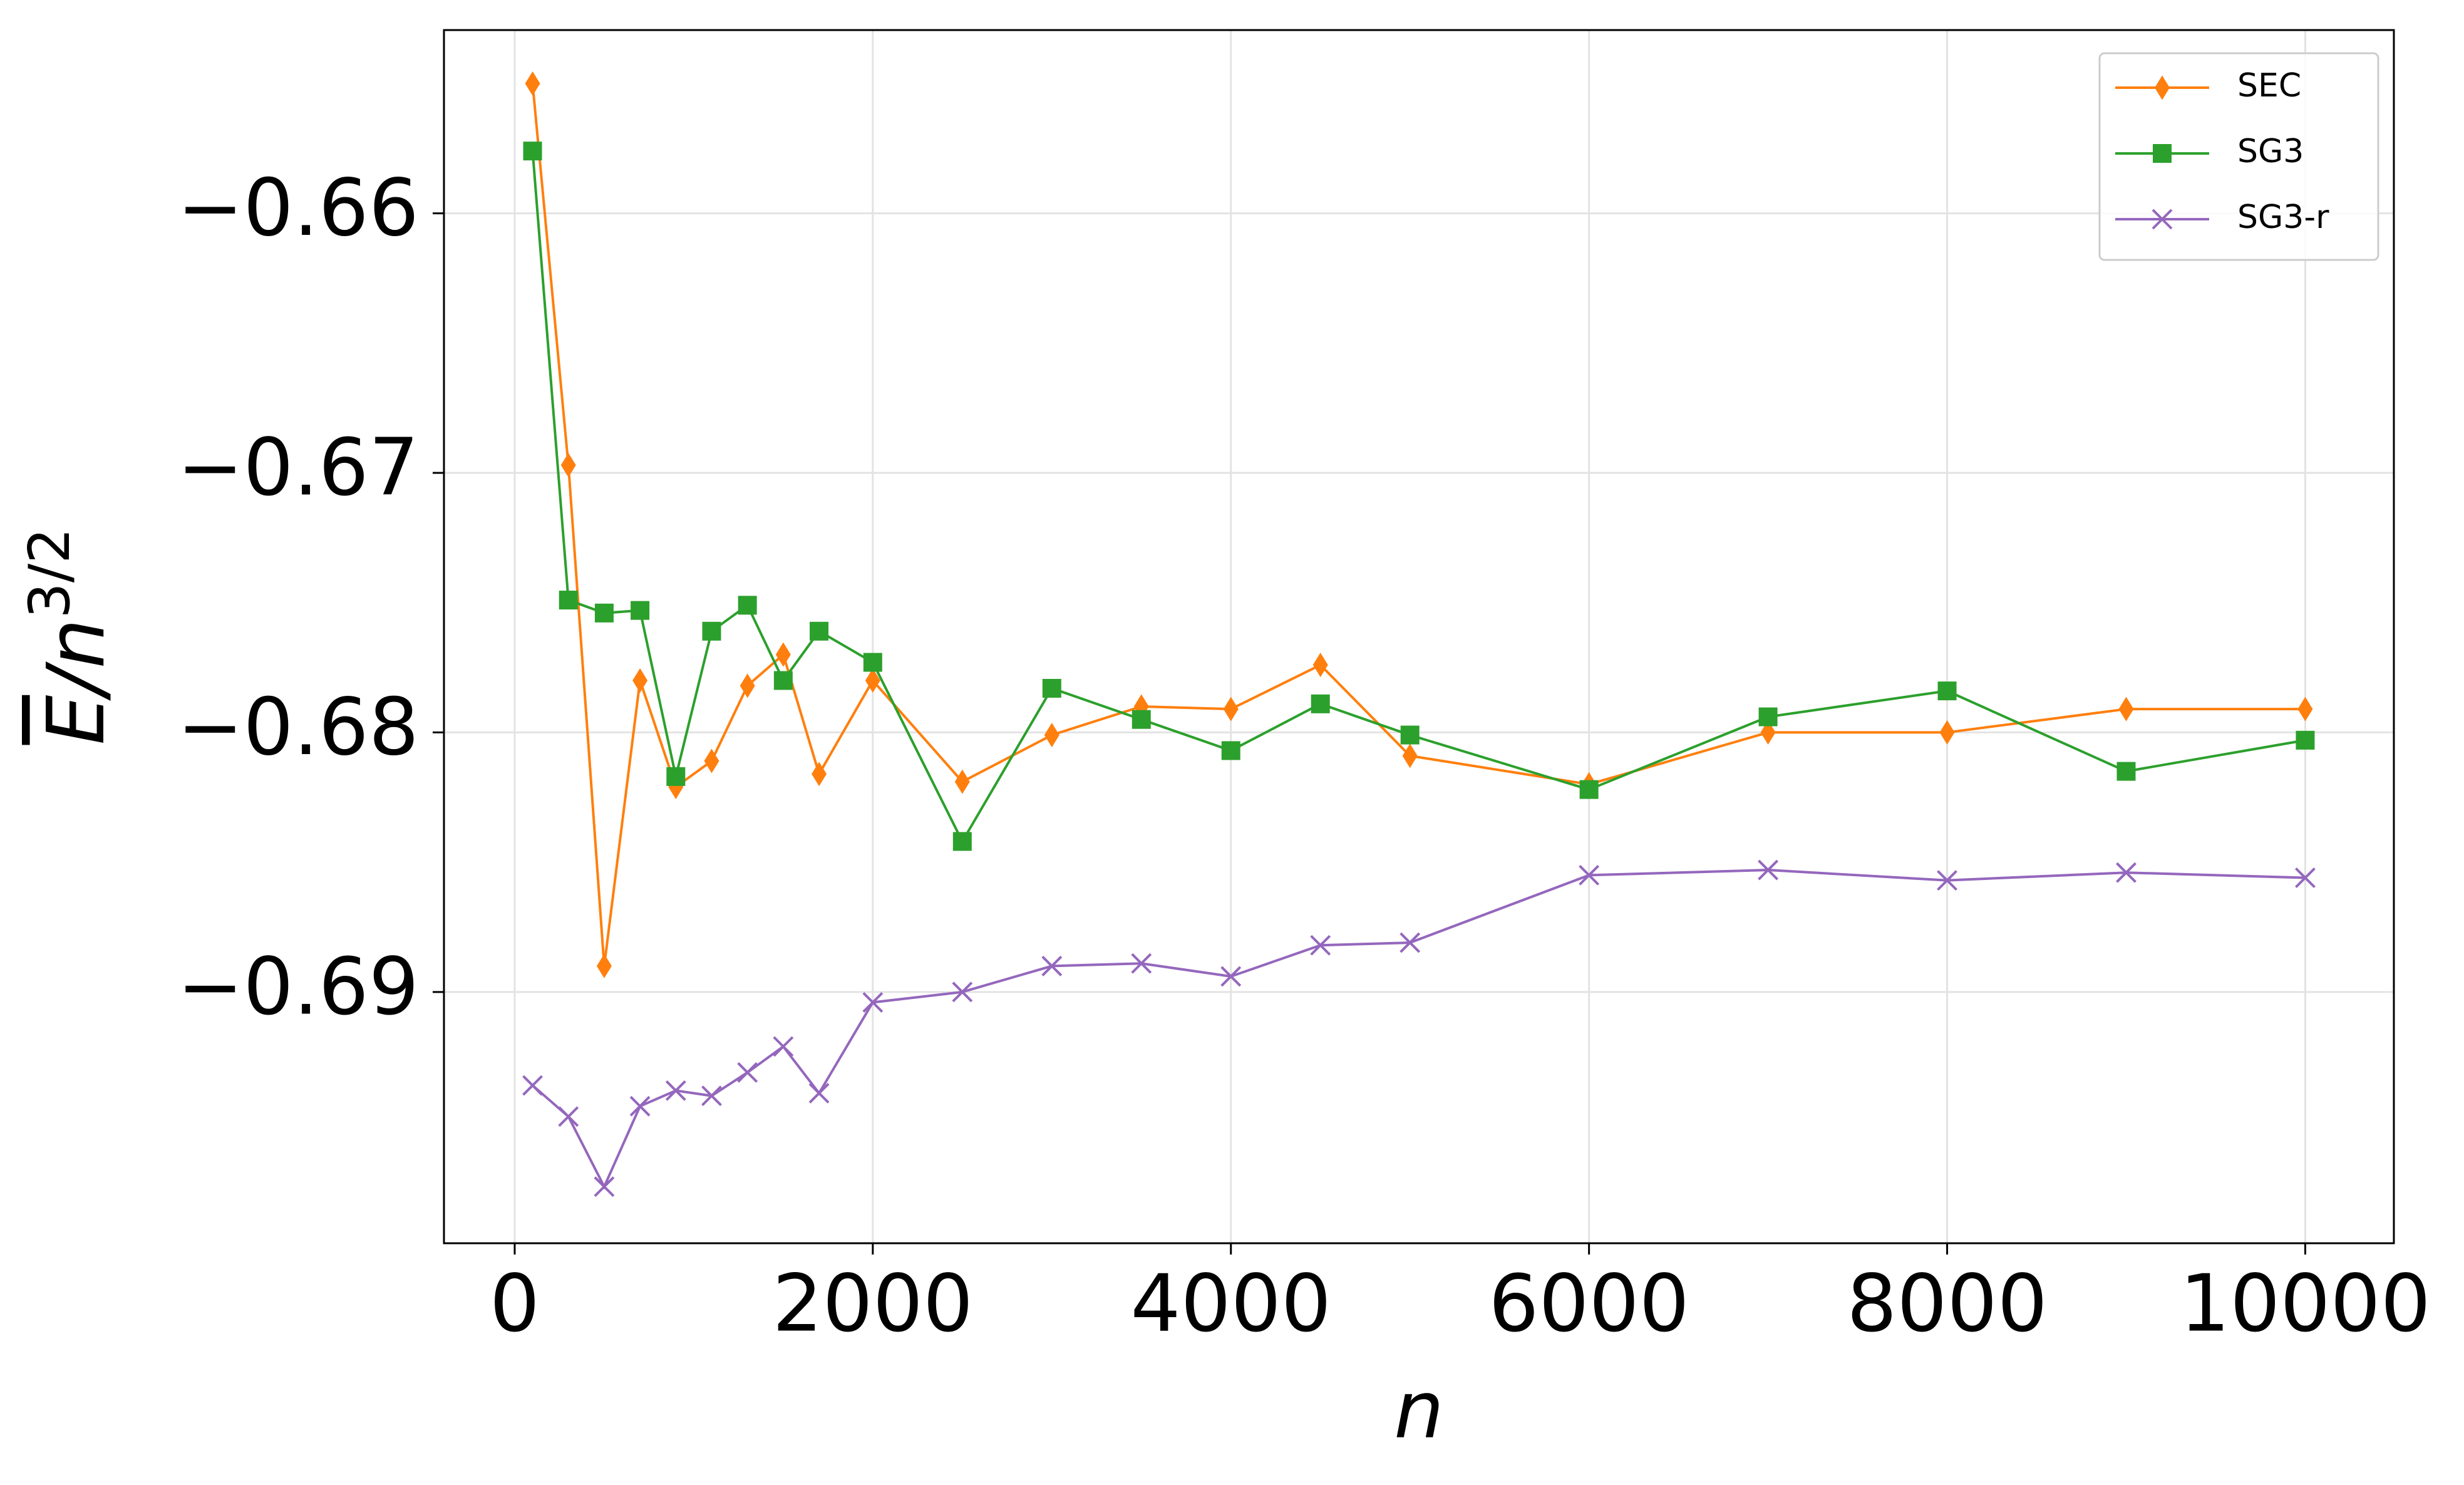 The image size is (2464, 1485). I want to click on legend-box, so click(2238, 156).